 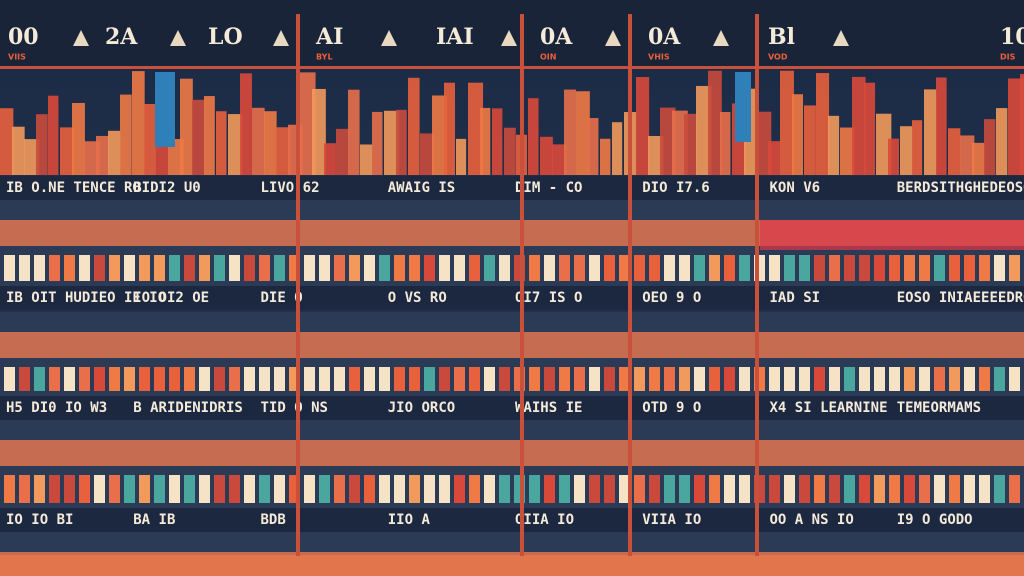 What do you see at coordinates (516, 43) in the screenshot?
I see `header: 00 VIIS 2A LO AI BYL IAI 0A OIN 0A VHIS Bl VOD 10 DIS` at bounding box center [516, 43].